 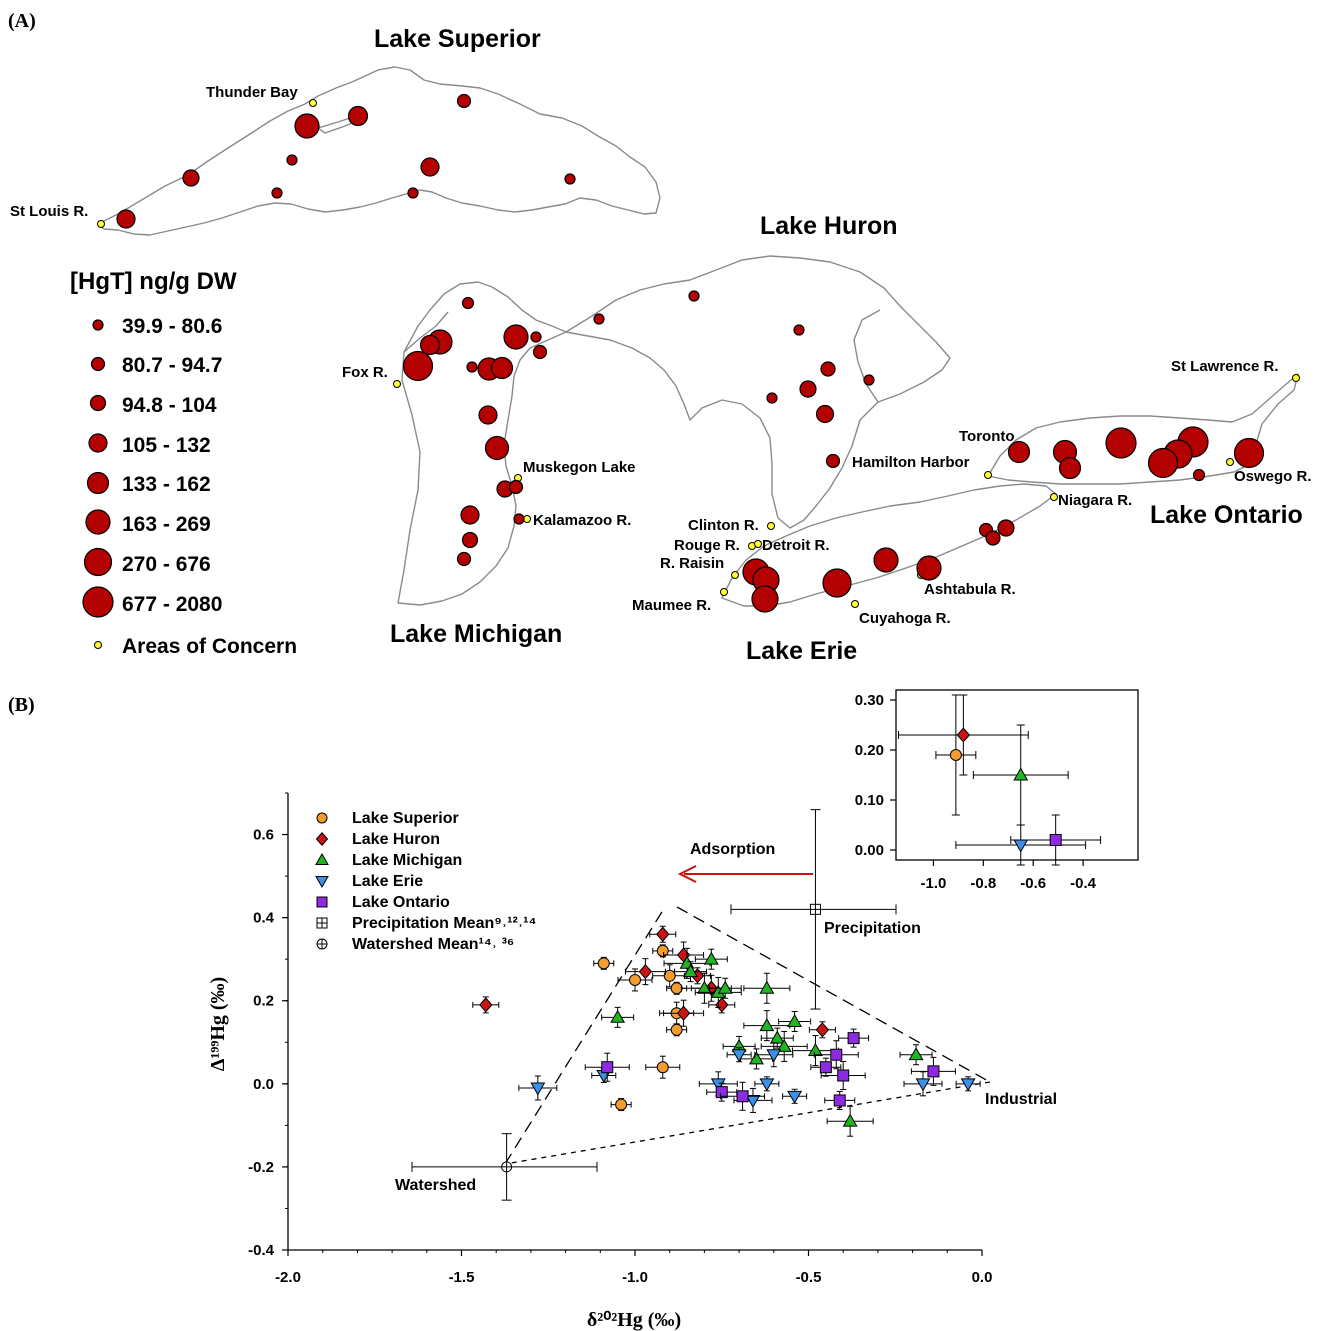 What do you see at coordinates (635, 1277) in the screenshot?
I see `x-tick-label: -1.0` at bounding box center [635, 1277].